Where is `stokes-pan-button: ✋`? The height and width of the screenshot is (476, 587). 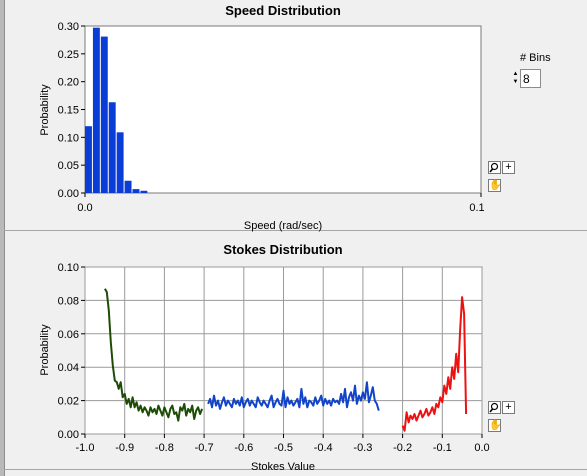 stokes-pan-button: ✋ is located at coordinates (494, 425).